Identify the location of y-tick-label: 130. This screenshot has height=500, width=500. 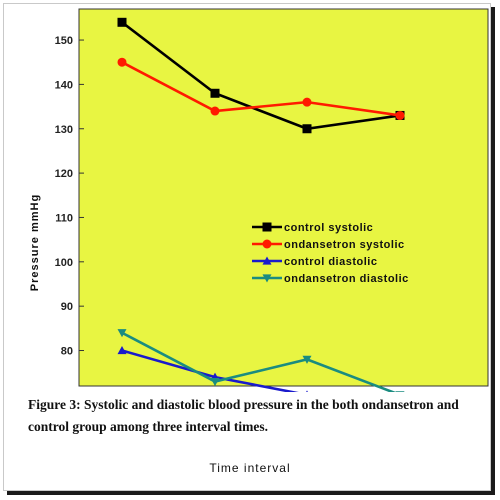
(64, 130).